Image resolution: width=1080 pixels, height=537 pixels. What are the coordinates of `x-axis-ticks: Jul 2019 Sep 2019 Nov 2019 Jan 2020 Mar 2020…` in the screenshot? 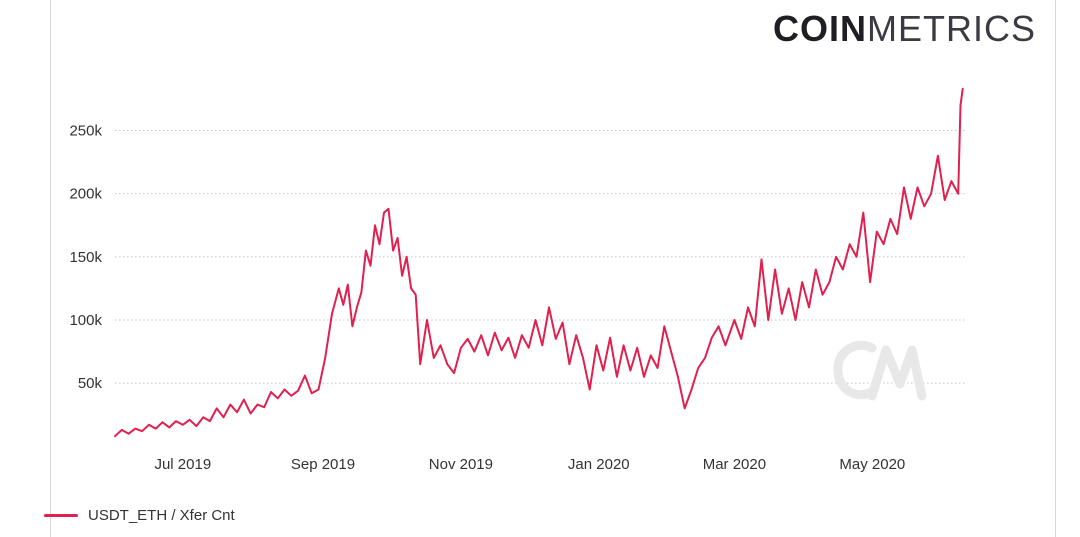 It's located at (529, 464).